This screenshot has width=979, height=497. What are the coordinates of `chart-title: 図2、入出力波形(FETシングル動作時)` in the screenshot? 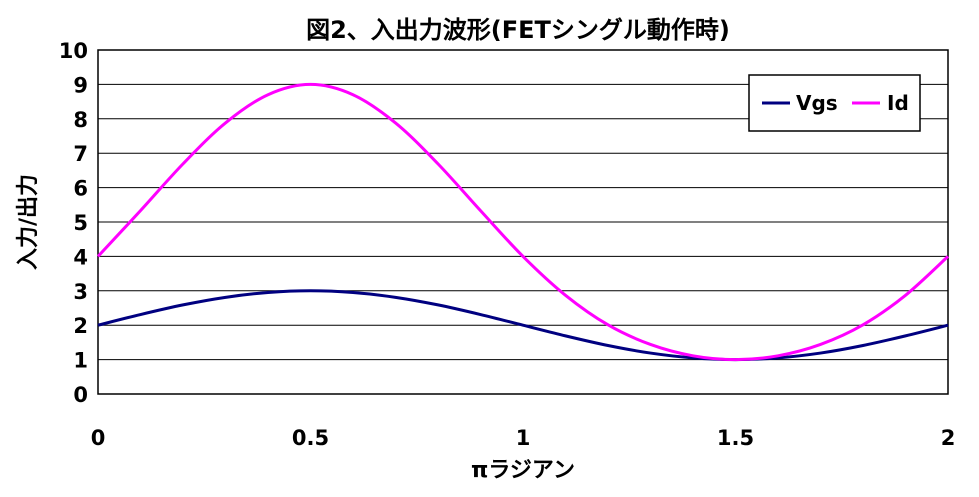 It's located at (518, 30).